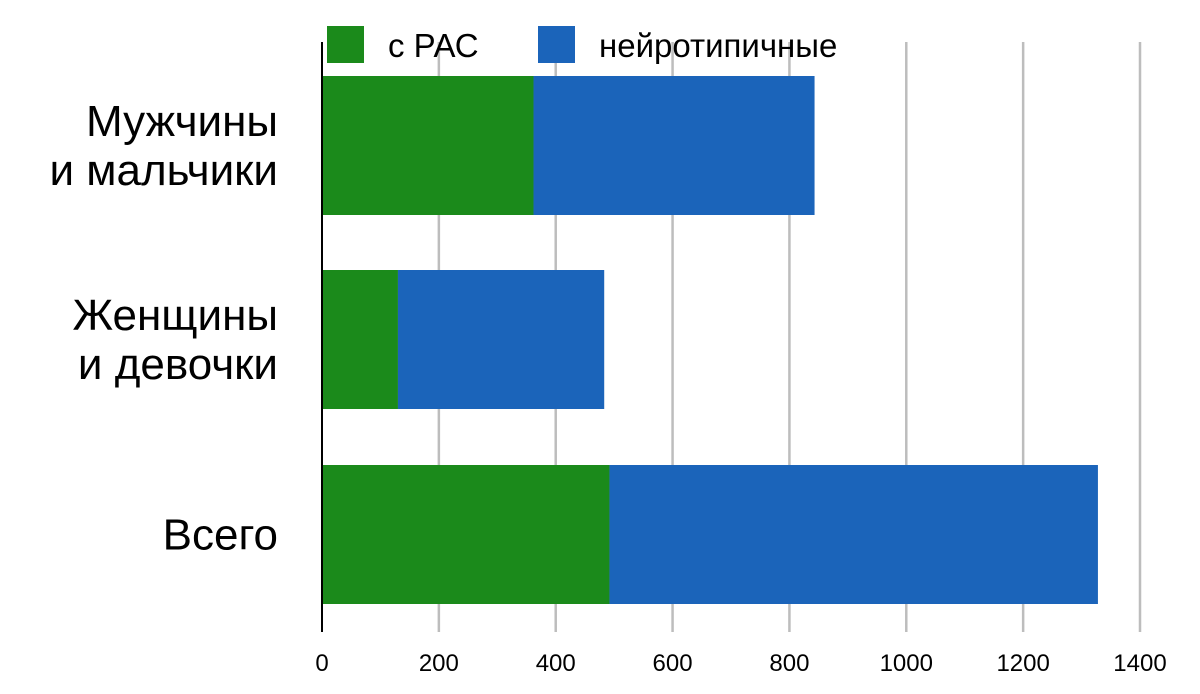  Describe the element at coordinates (556, 44) in the screenshot. I see `legend-swatch-neurotypical` at that location.